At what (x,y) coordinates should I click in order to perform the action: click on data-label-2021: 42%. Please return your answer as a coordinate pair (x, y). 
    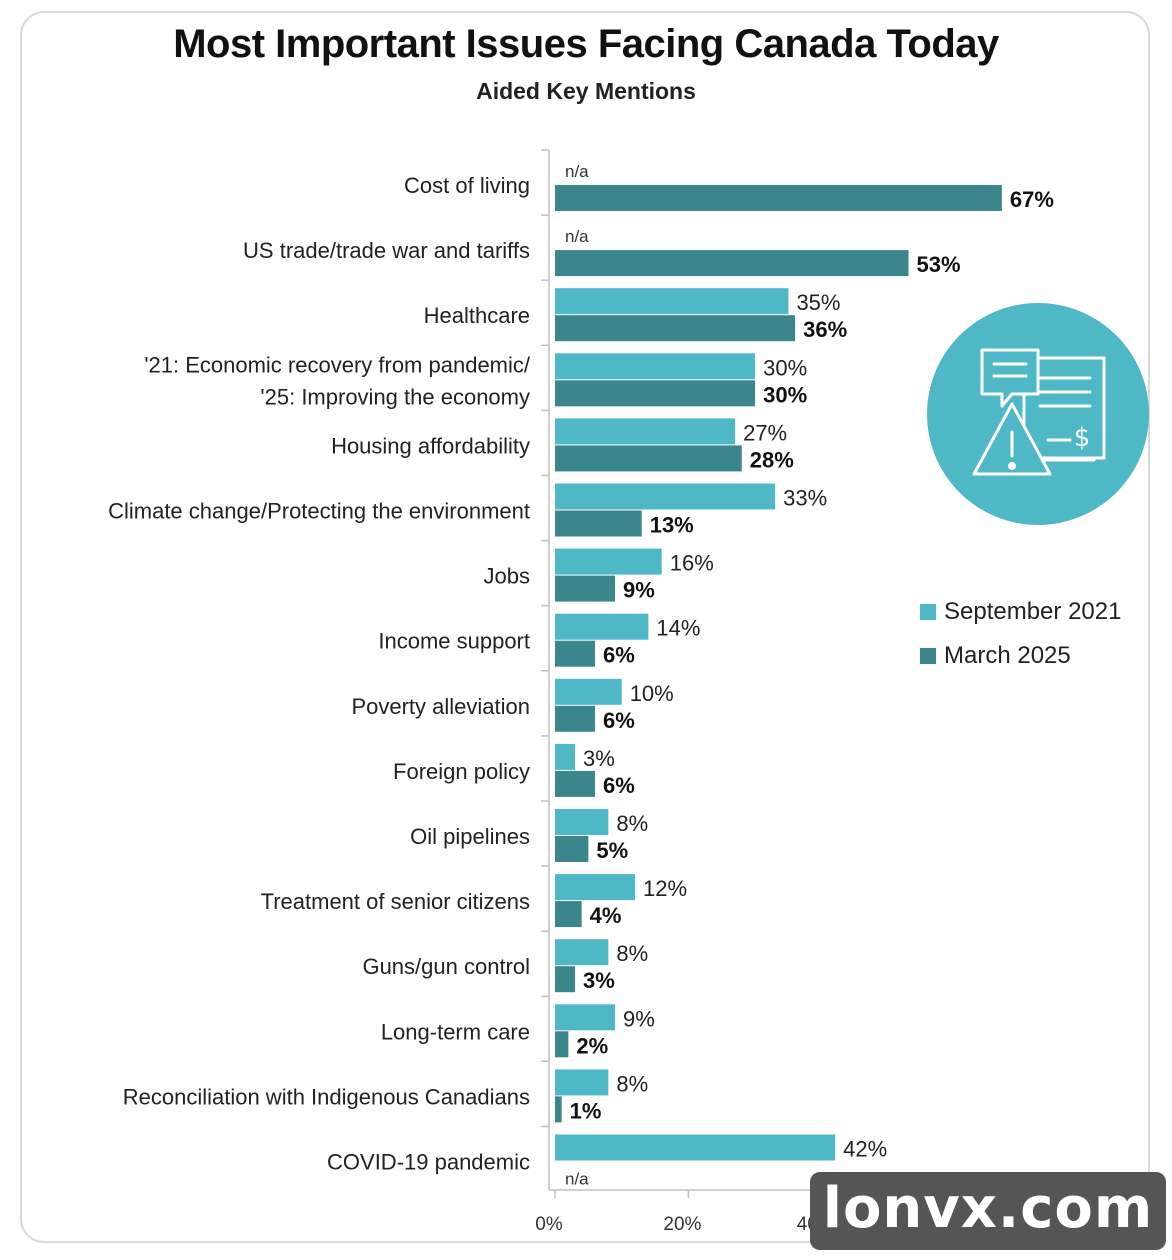
    Looking at the image, I should click on (865, 1149).